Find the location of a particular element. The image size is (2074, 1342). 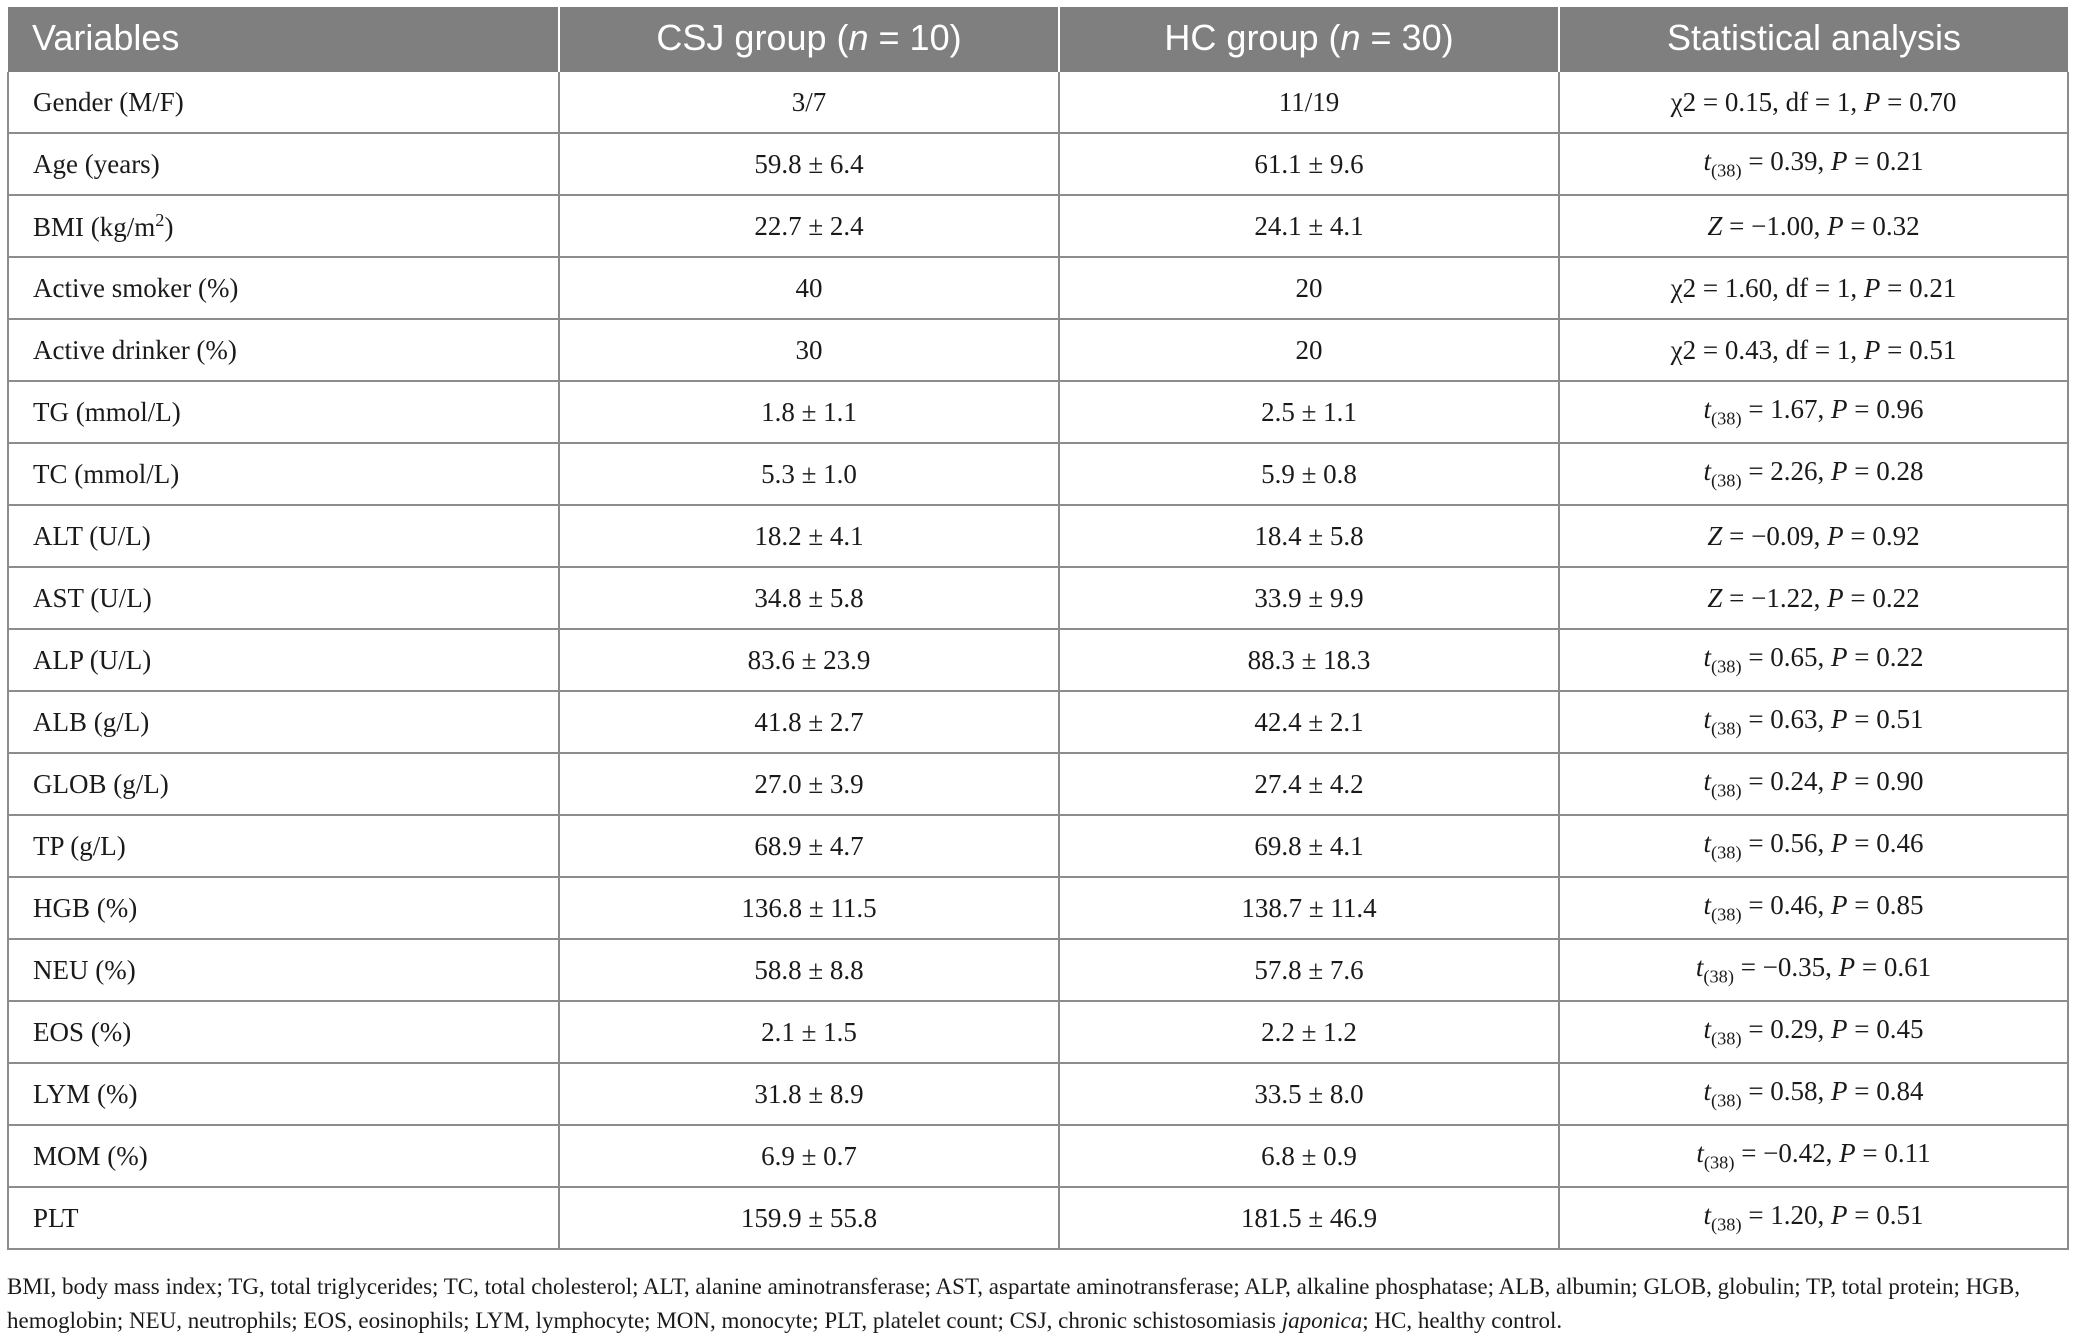

p-value: = 0.46 is located at coordinates (1885, 843).